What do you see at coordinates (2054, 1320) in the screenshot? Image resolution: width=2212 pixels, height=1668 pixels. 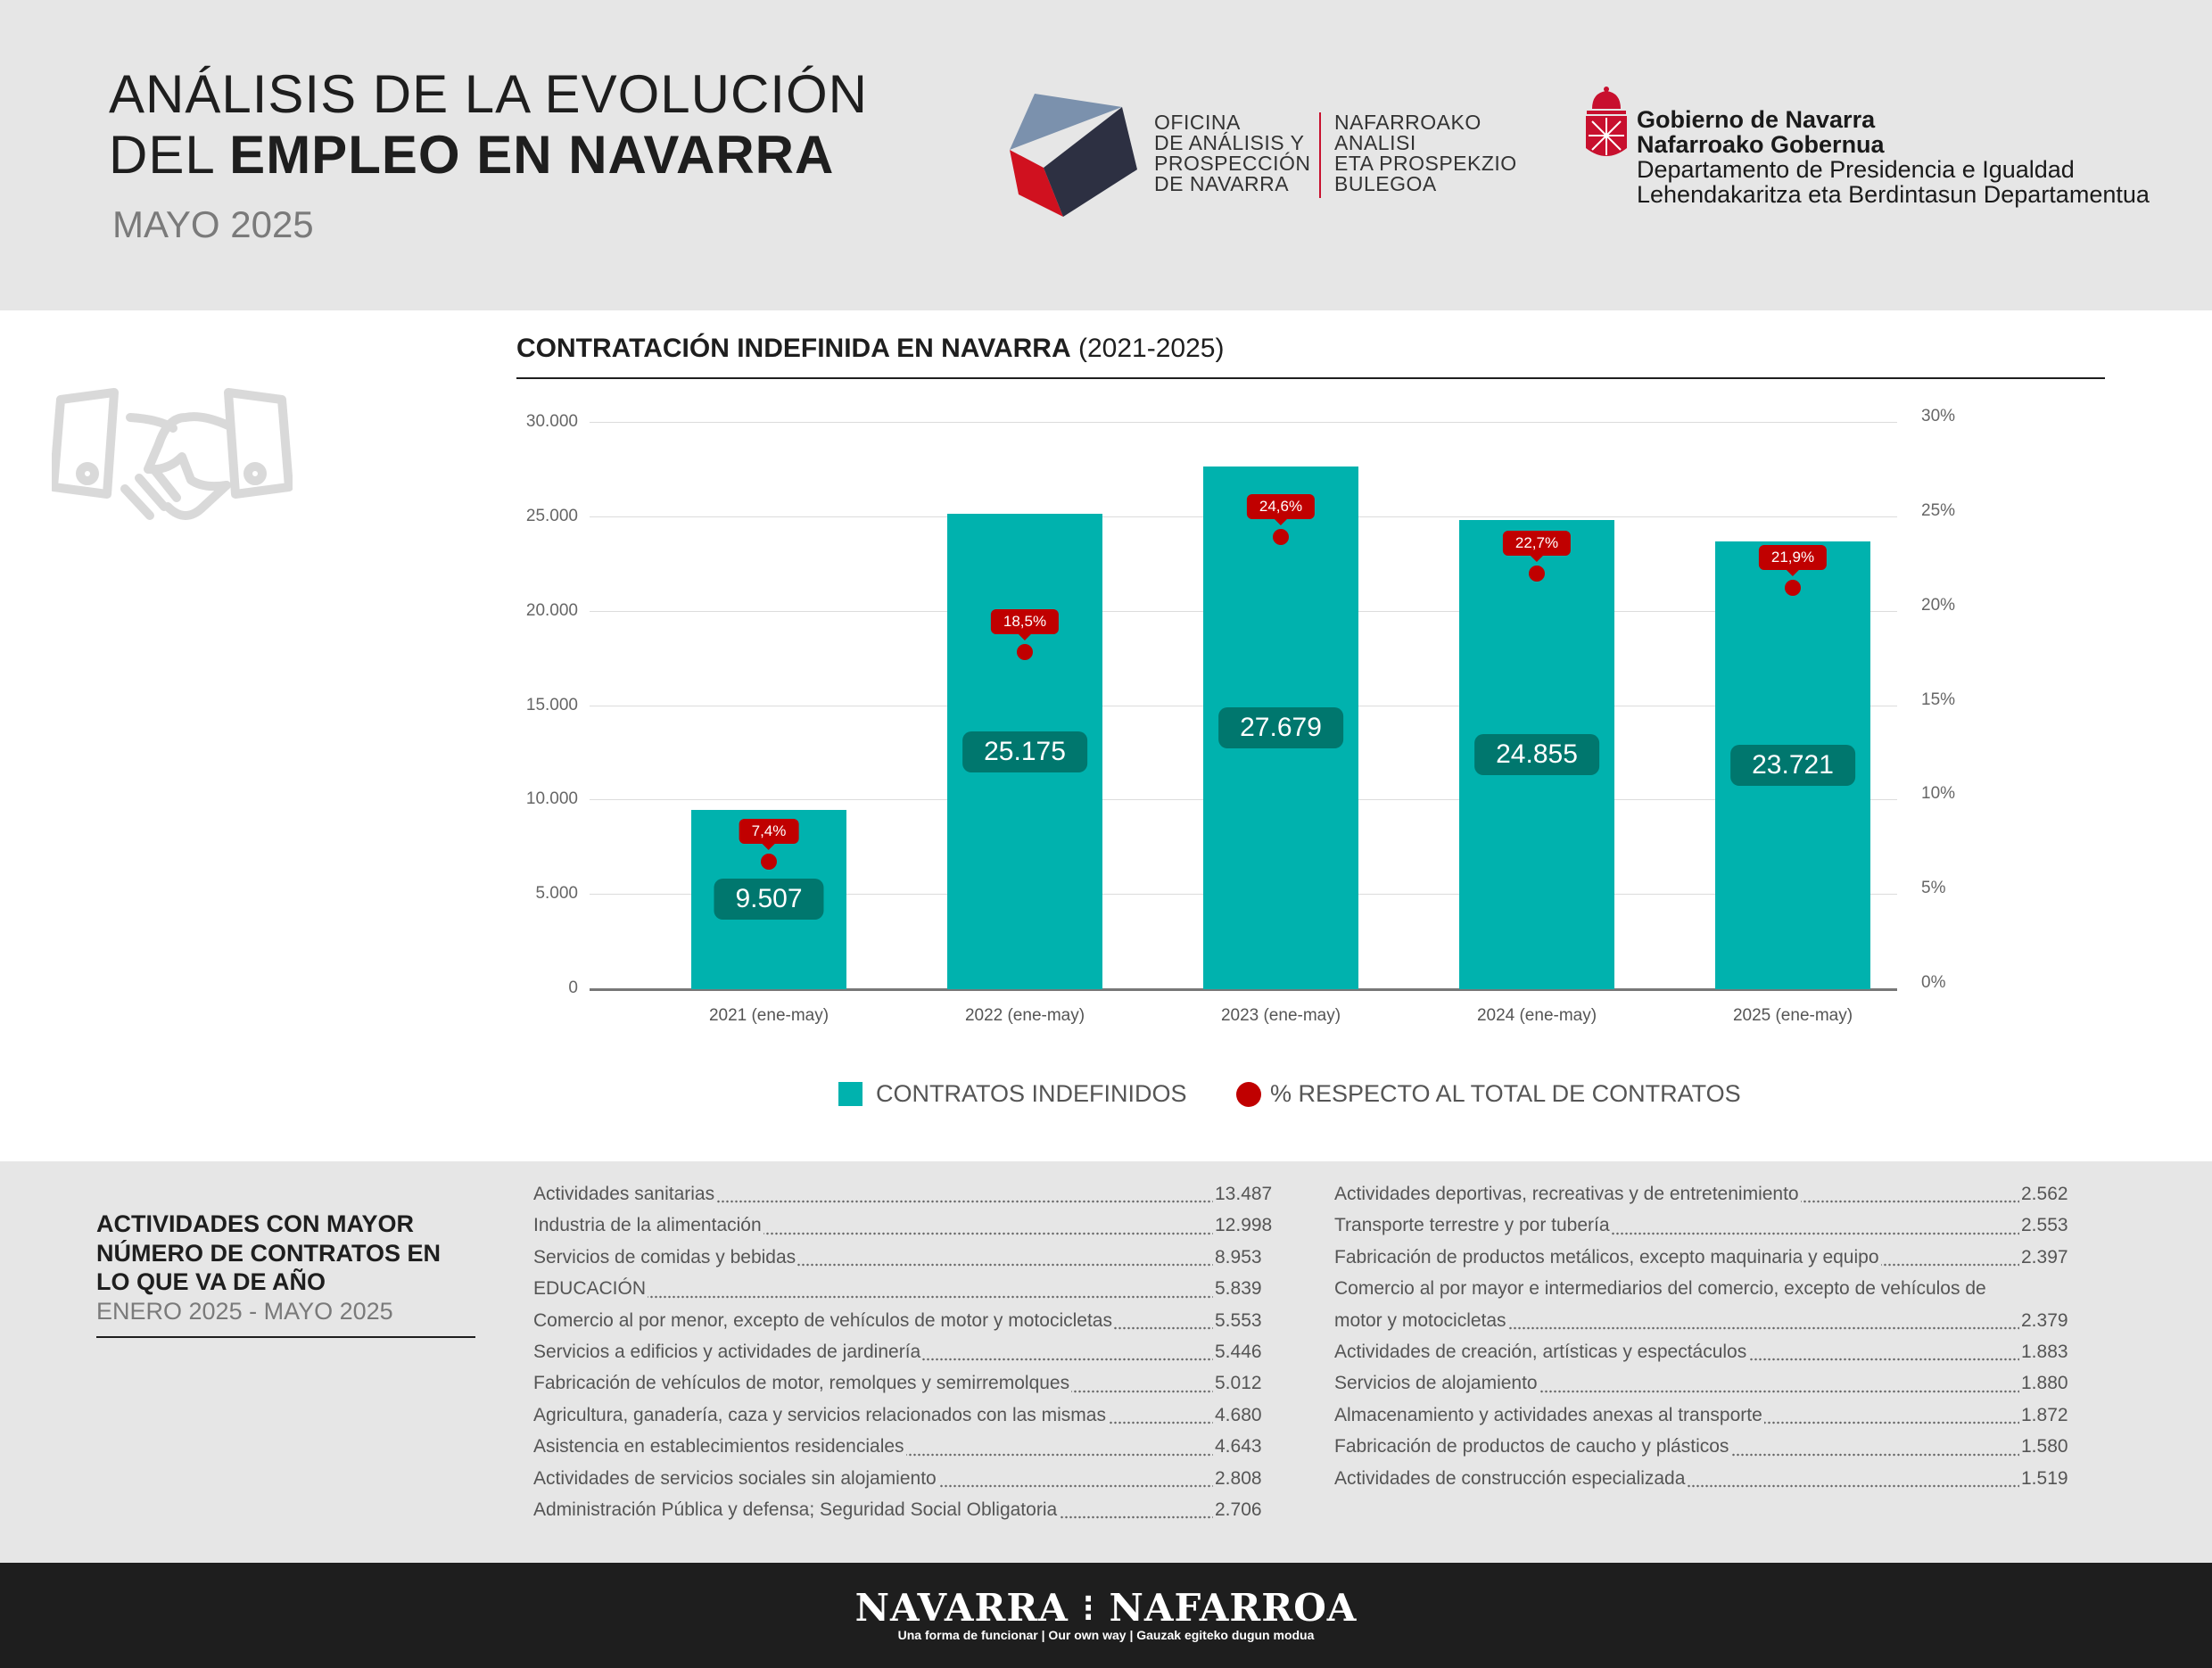 I see `activity-value: 2.379` at bounding box center [2054, 1320].